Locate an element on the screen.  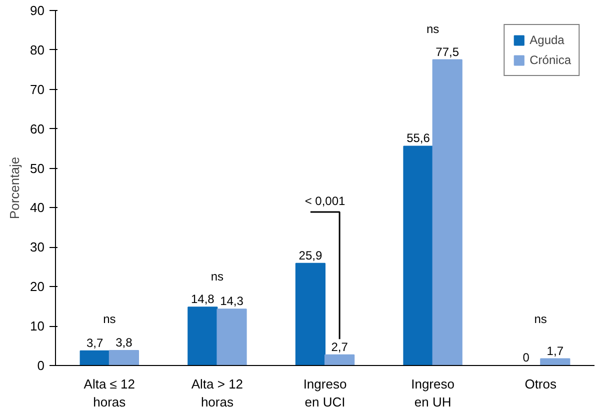
x-tick-label: Ingreso en UH is located at coordinates (432, 393).